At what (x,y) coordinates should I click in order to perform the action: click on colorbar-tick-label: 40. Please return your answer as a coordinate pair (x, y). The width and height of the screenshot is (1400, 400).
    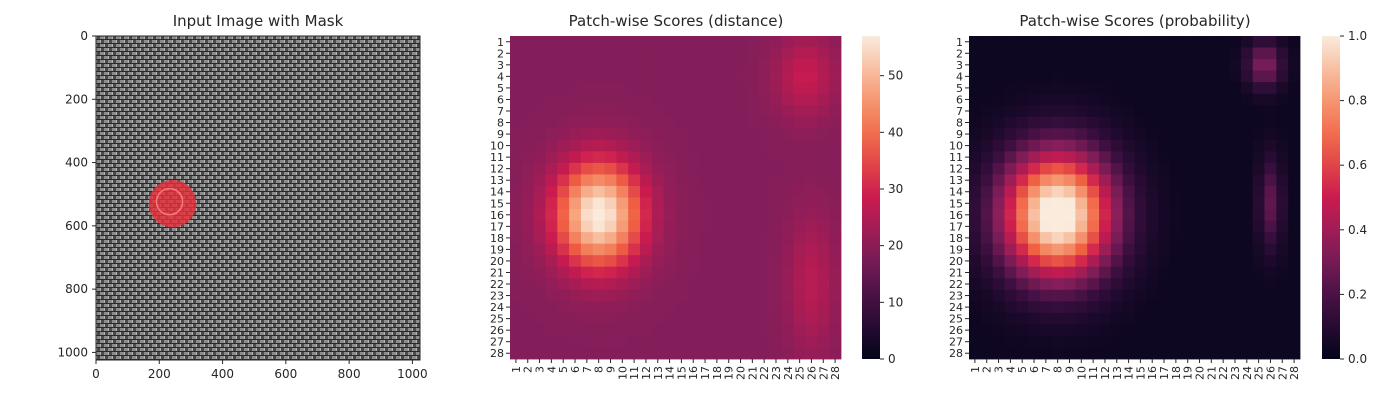
    Looking at the image, I should click on (895, 132).